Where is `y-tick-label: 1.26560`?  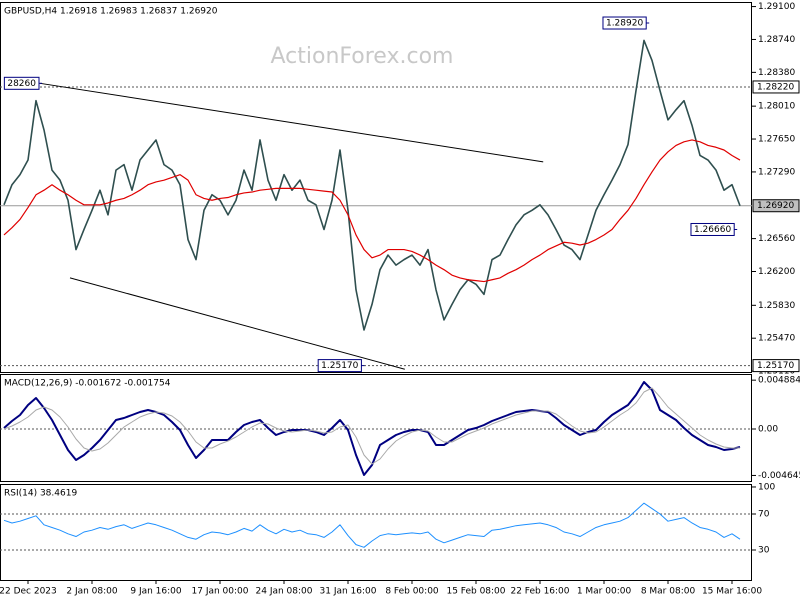
y-tick-label: 1.26560 is located at coordinates (776, 239).